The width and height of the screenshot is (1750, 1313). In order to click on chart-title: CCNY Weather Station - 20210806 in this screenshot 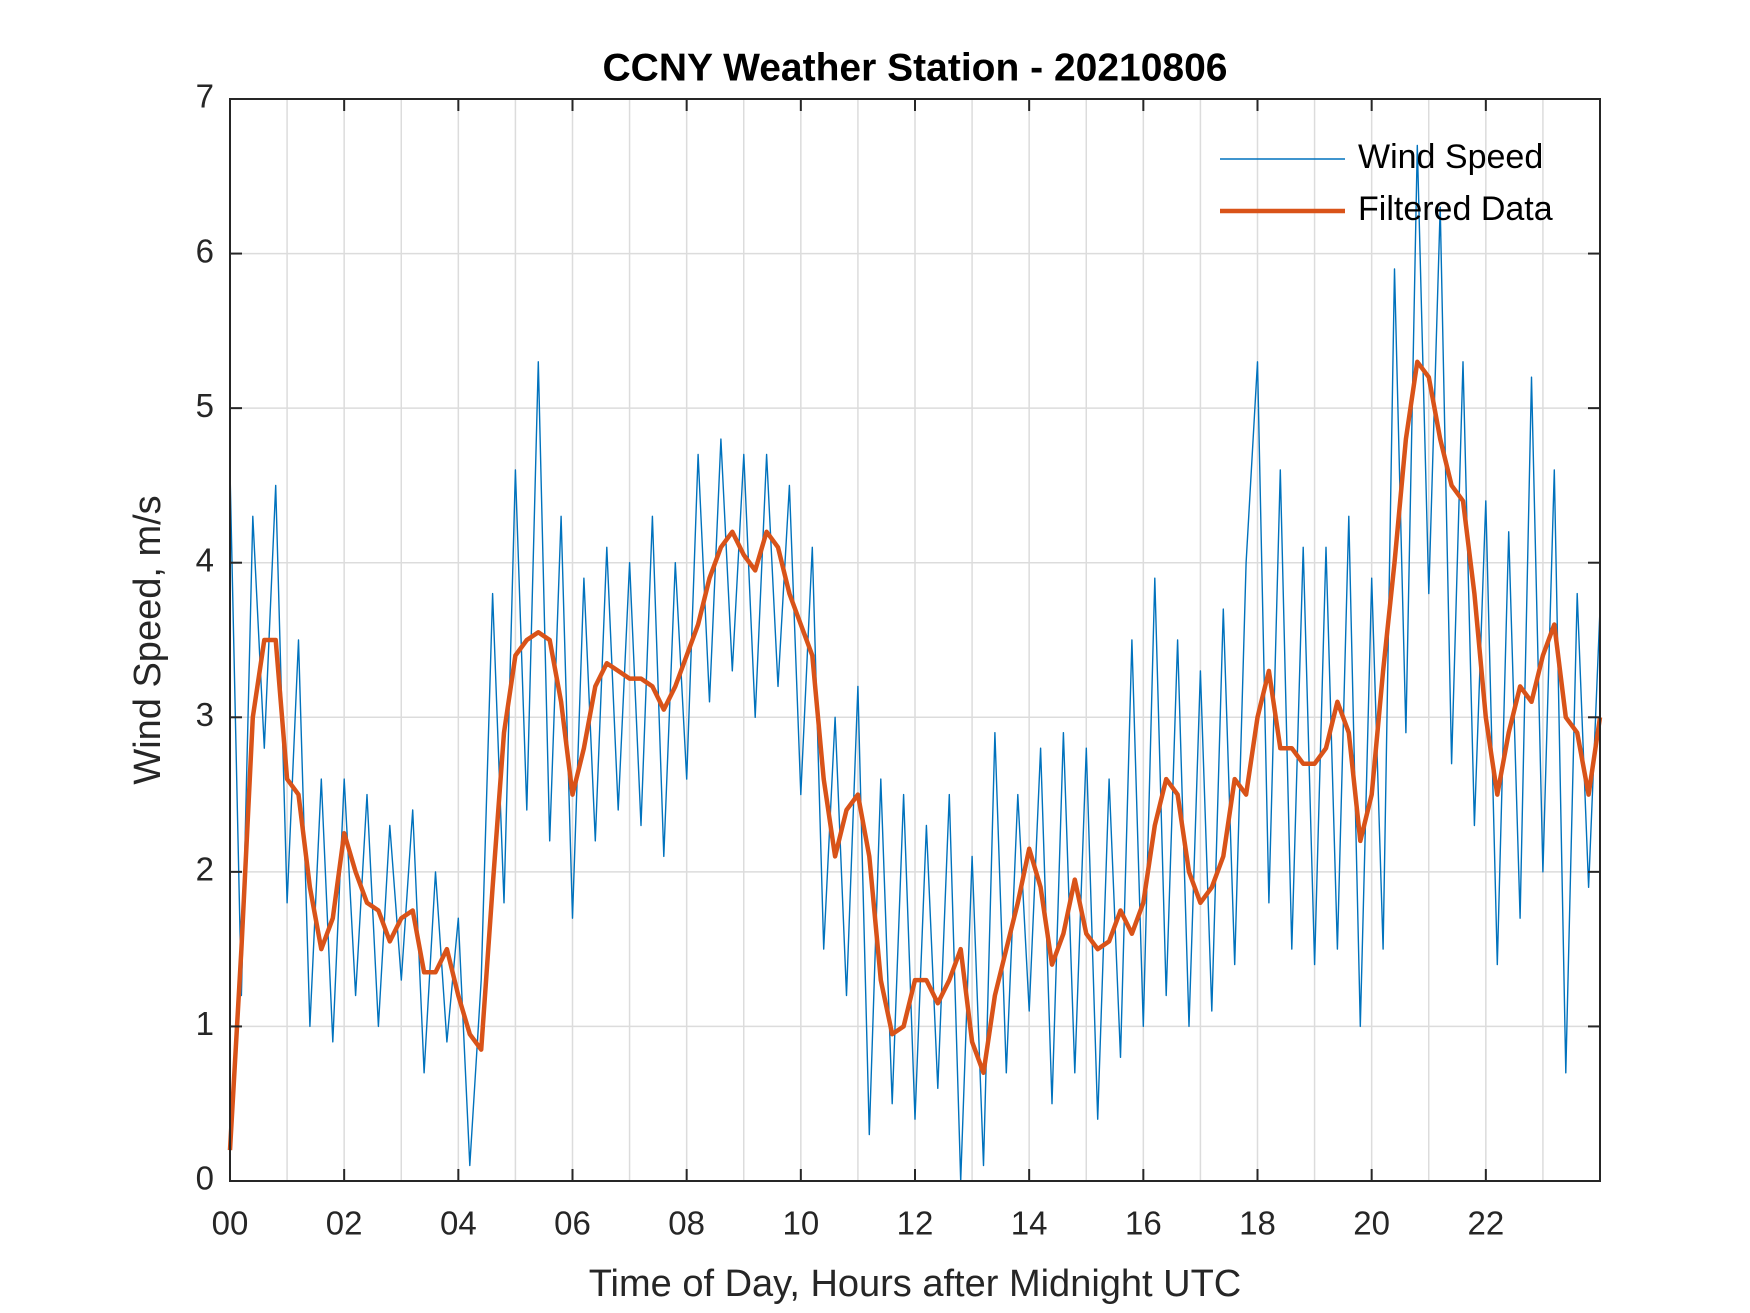, I will do `click(915, 67)`.